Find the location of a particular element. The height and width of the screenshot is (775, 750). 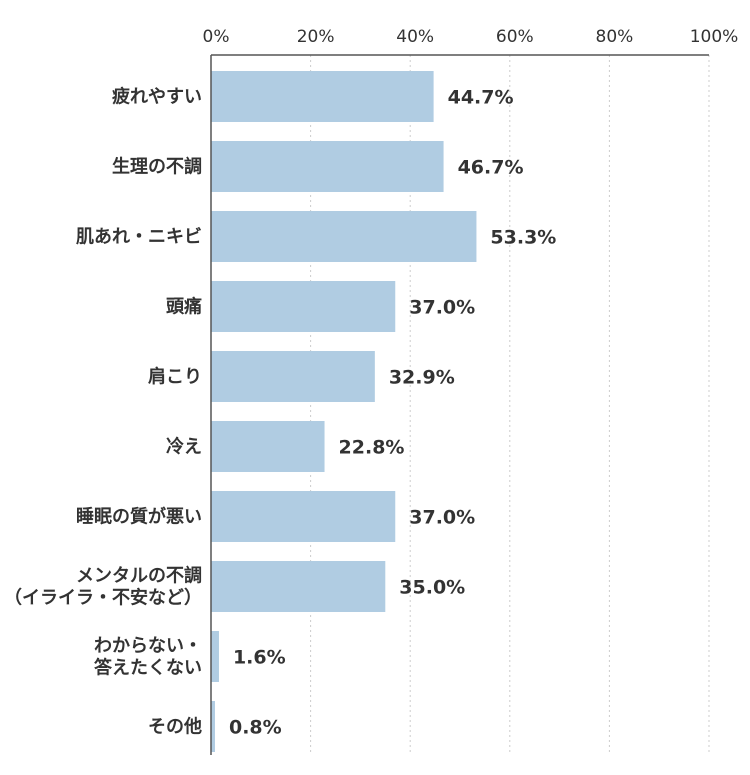

category-label: （イライラ・不安など） is located at coordinates (103, 598).